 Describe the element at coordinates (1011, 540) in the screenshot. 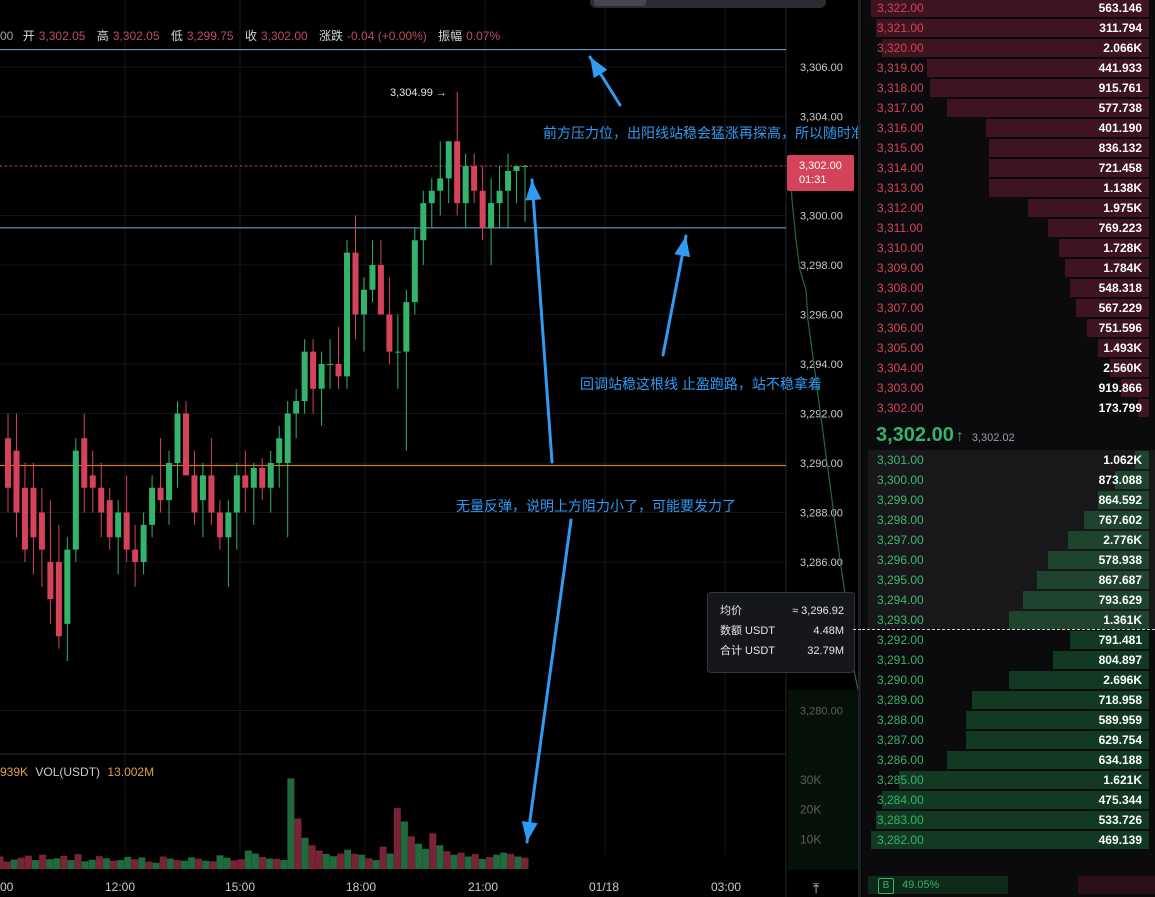

I see `bid-row: 3,297.00 2.776K` at that location.